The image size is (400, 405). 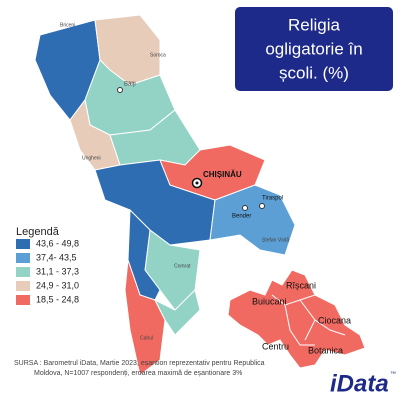 What do you see at coordinates (57, 285) in the screenshot?
I see `legend-label: 24,9 - 31,0` at bounding box center [57, 285].